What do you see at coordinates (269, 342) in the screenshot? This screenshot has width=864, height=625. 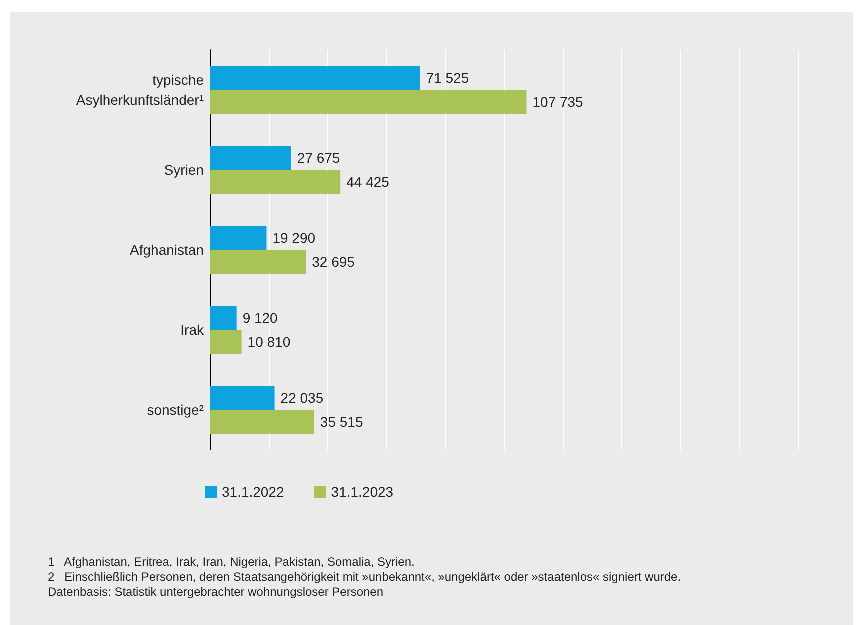 I see `data-label: 10 810` at bounding box center [269, 342].